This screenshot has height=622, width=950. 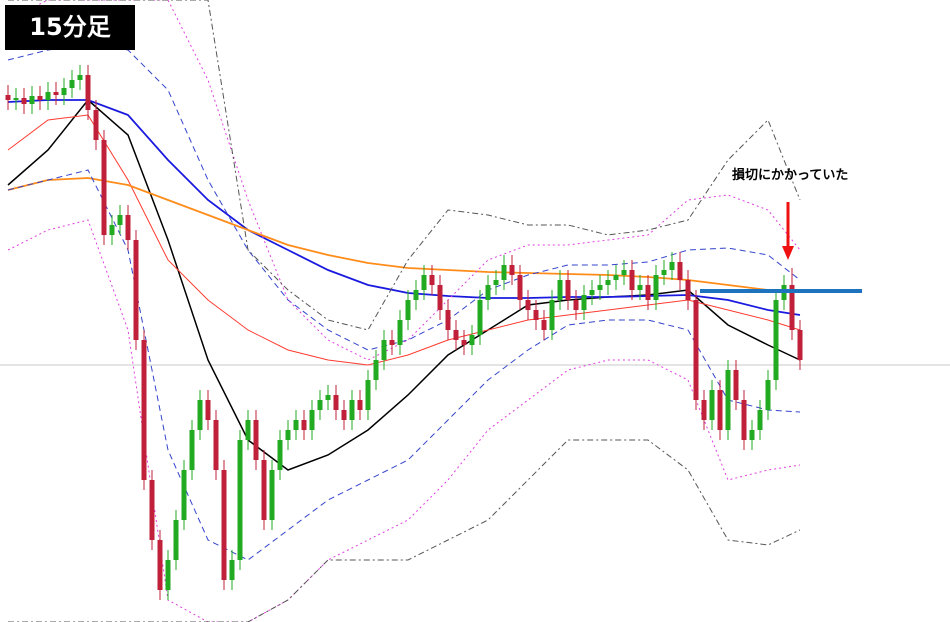 What do you see at coordinates (788, 253) in the screenshot?
I see `arrow-head` at bounding box center [788, 253].